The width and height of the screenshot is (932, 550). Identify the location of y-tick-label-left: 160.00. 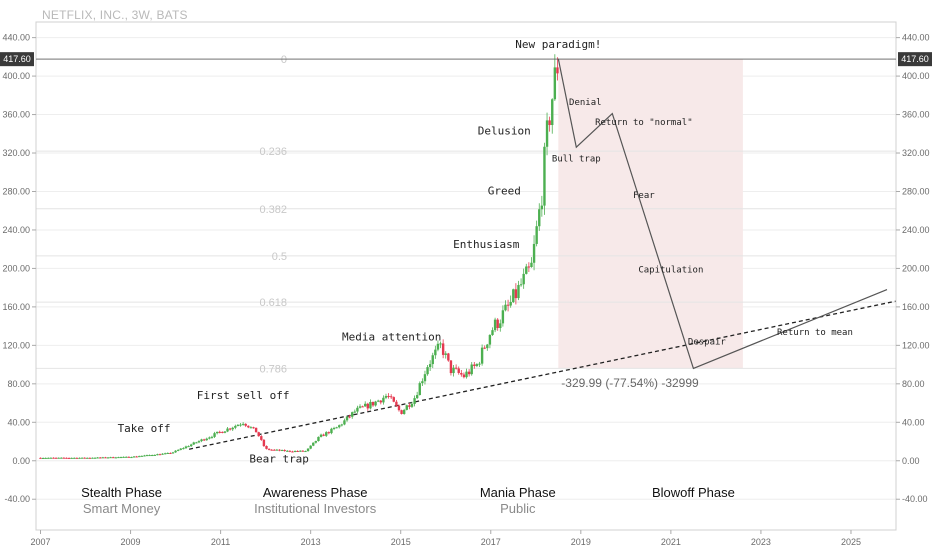
(16, 307).